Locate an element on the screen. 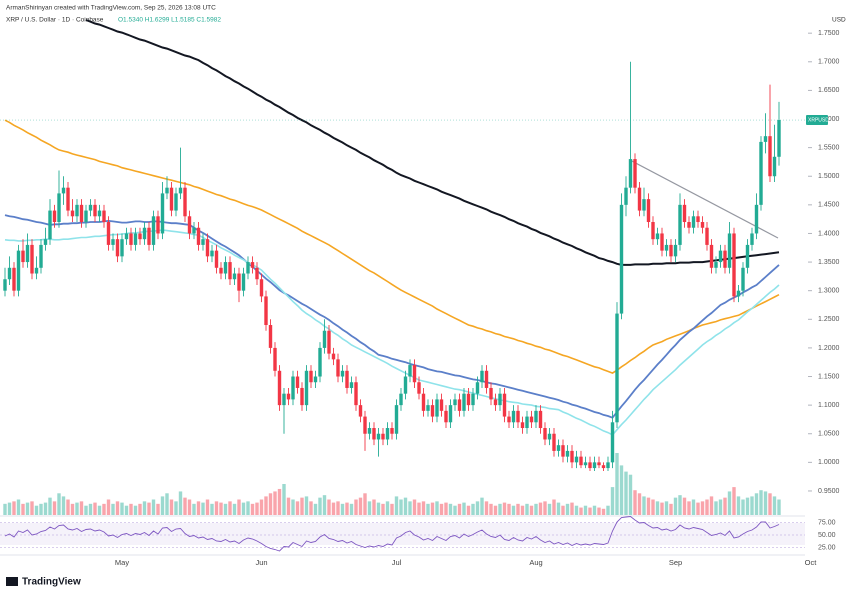 The height and width of the screenshot is (596, 860). x-tick-label: Sep is located at coordinates (675, 562).